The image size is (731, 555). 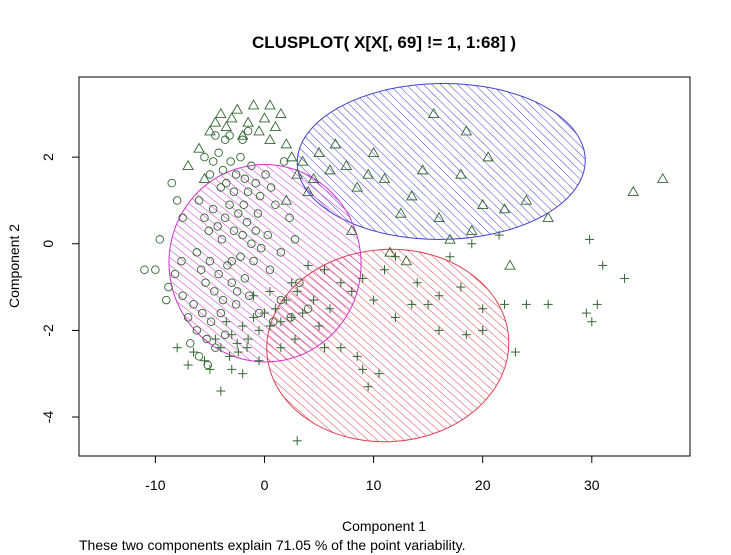 What do you see at coordinates (483, 485) in the screenshot?
I see `x-tick-label: 20` at bounding box center [483, 485].